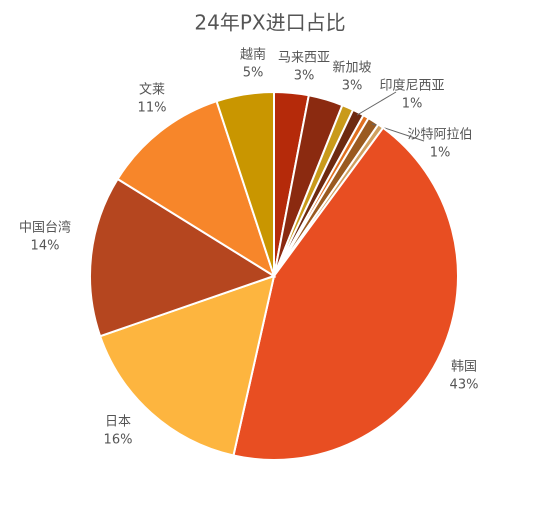 Image resolution: width=550 pixels, height=505 pixels. What do you see at coordinates (152, 90) in the screenshot?
I see `slice-label: 文莱` at bounding box center [152, 90].